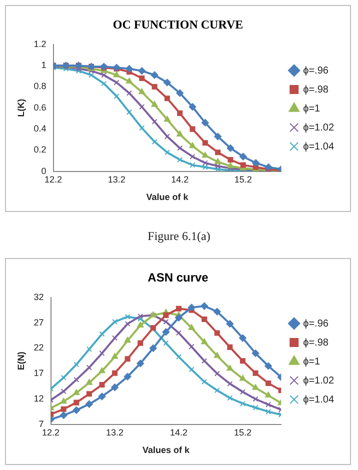  Describe the element at coordinates (43, 65) in the screenshot. I see `y-tick-label: 1` at that location.